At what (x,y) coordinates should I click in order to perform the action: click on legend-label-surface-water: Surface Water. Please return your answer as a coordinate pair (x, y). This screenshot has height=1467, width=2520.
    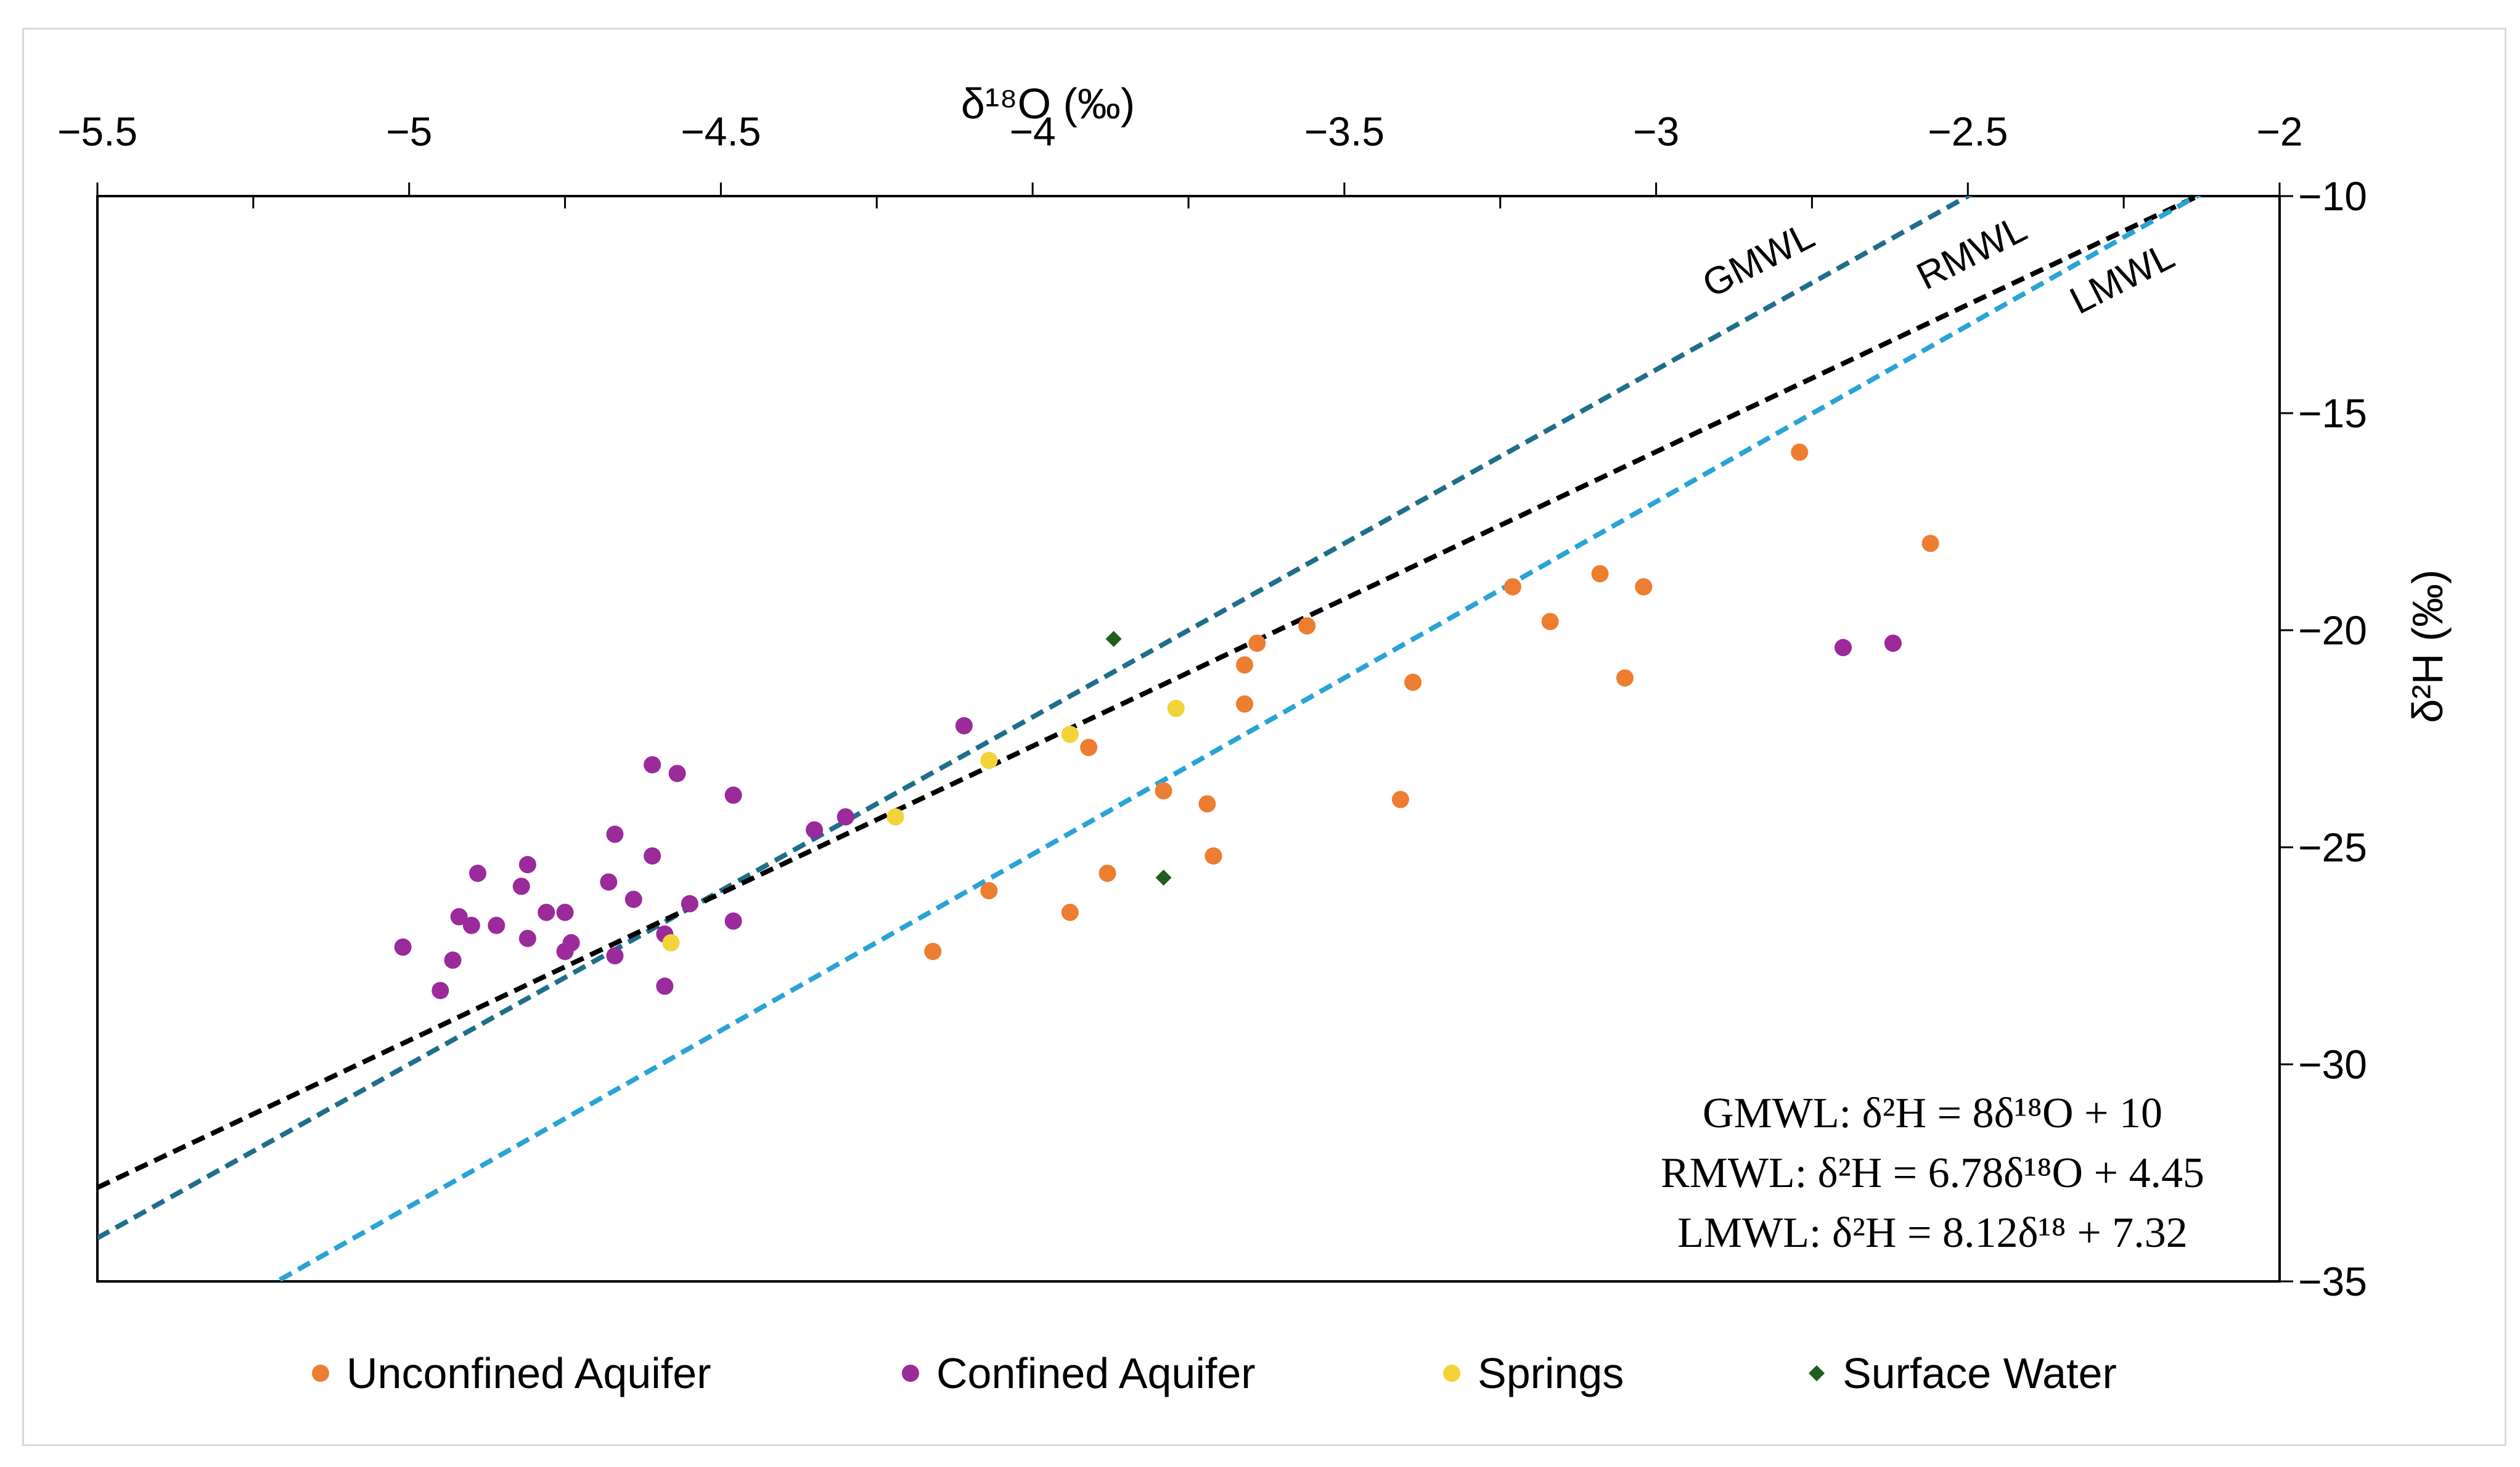
    Looking at the image, I should click on (1980, 1373).